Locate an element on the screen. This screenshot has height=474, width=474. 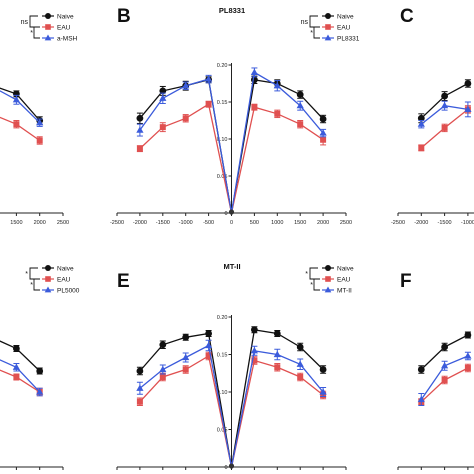
y-tick-label: 0.20 is located at coordinates (222, 66).